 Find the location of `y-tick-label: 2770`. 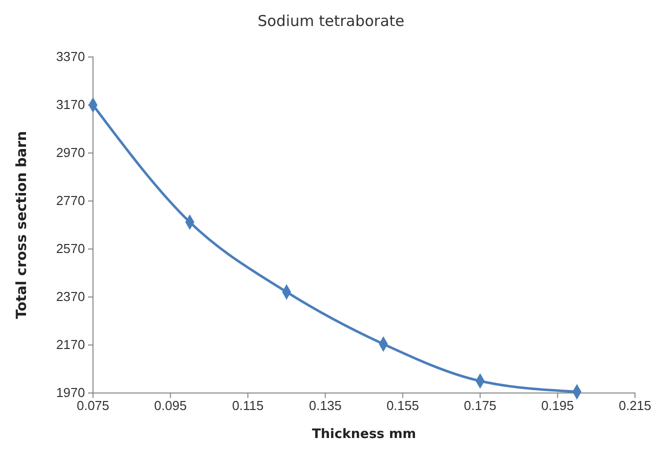

y-tick-label: 2770 is located at coordinates (70, 200).